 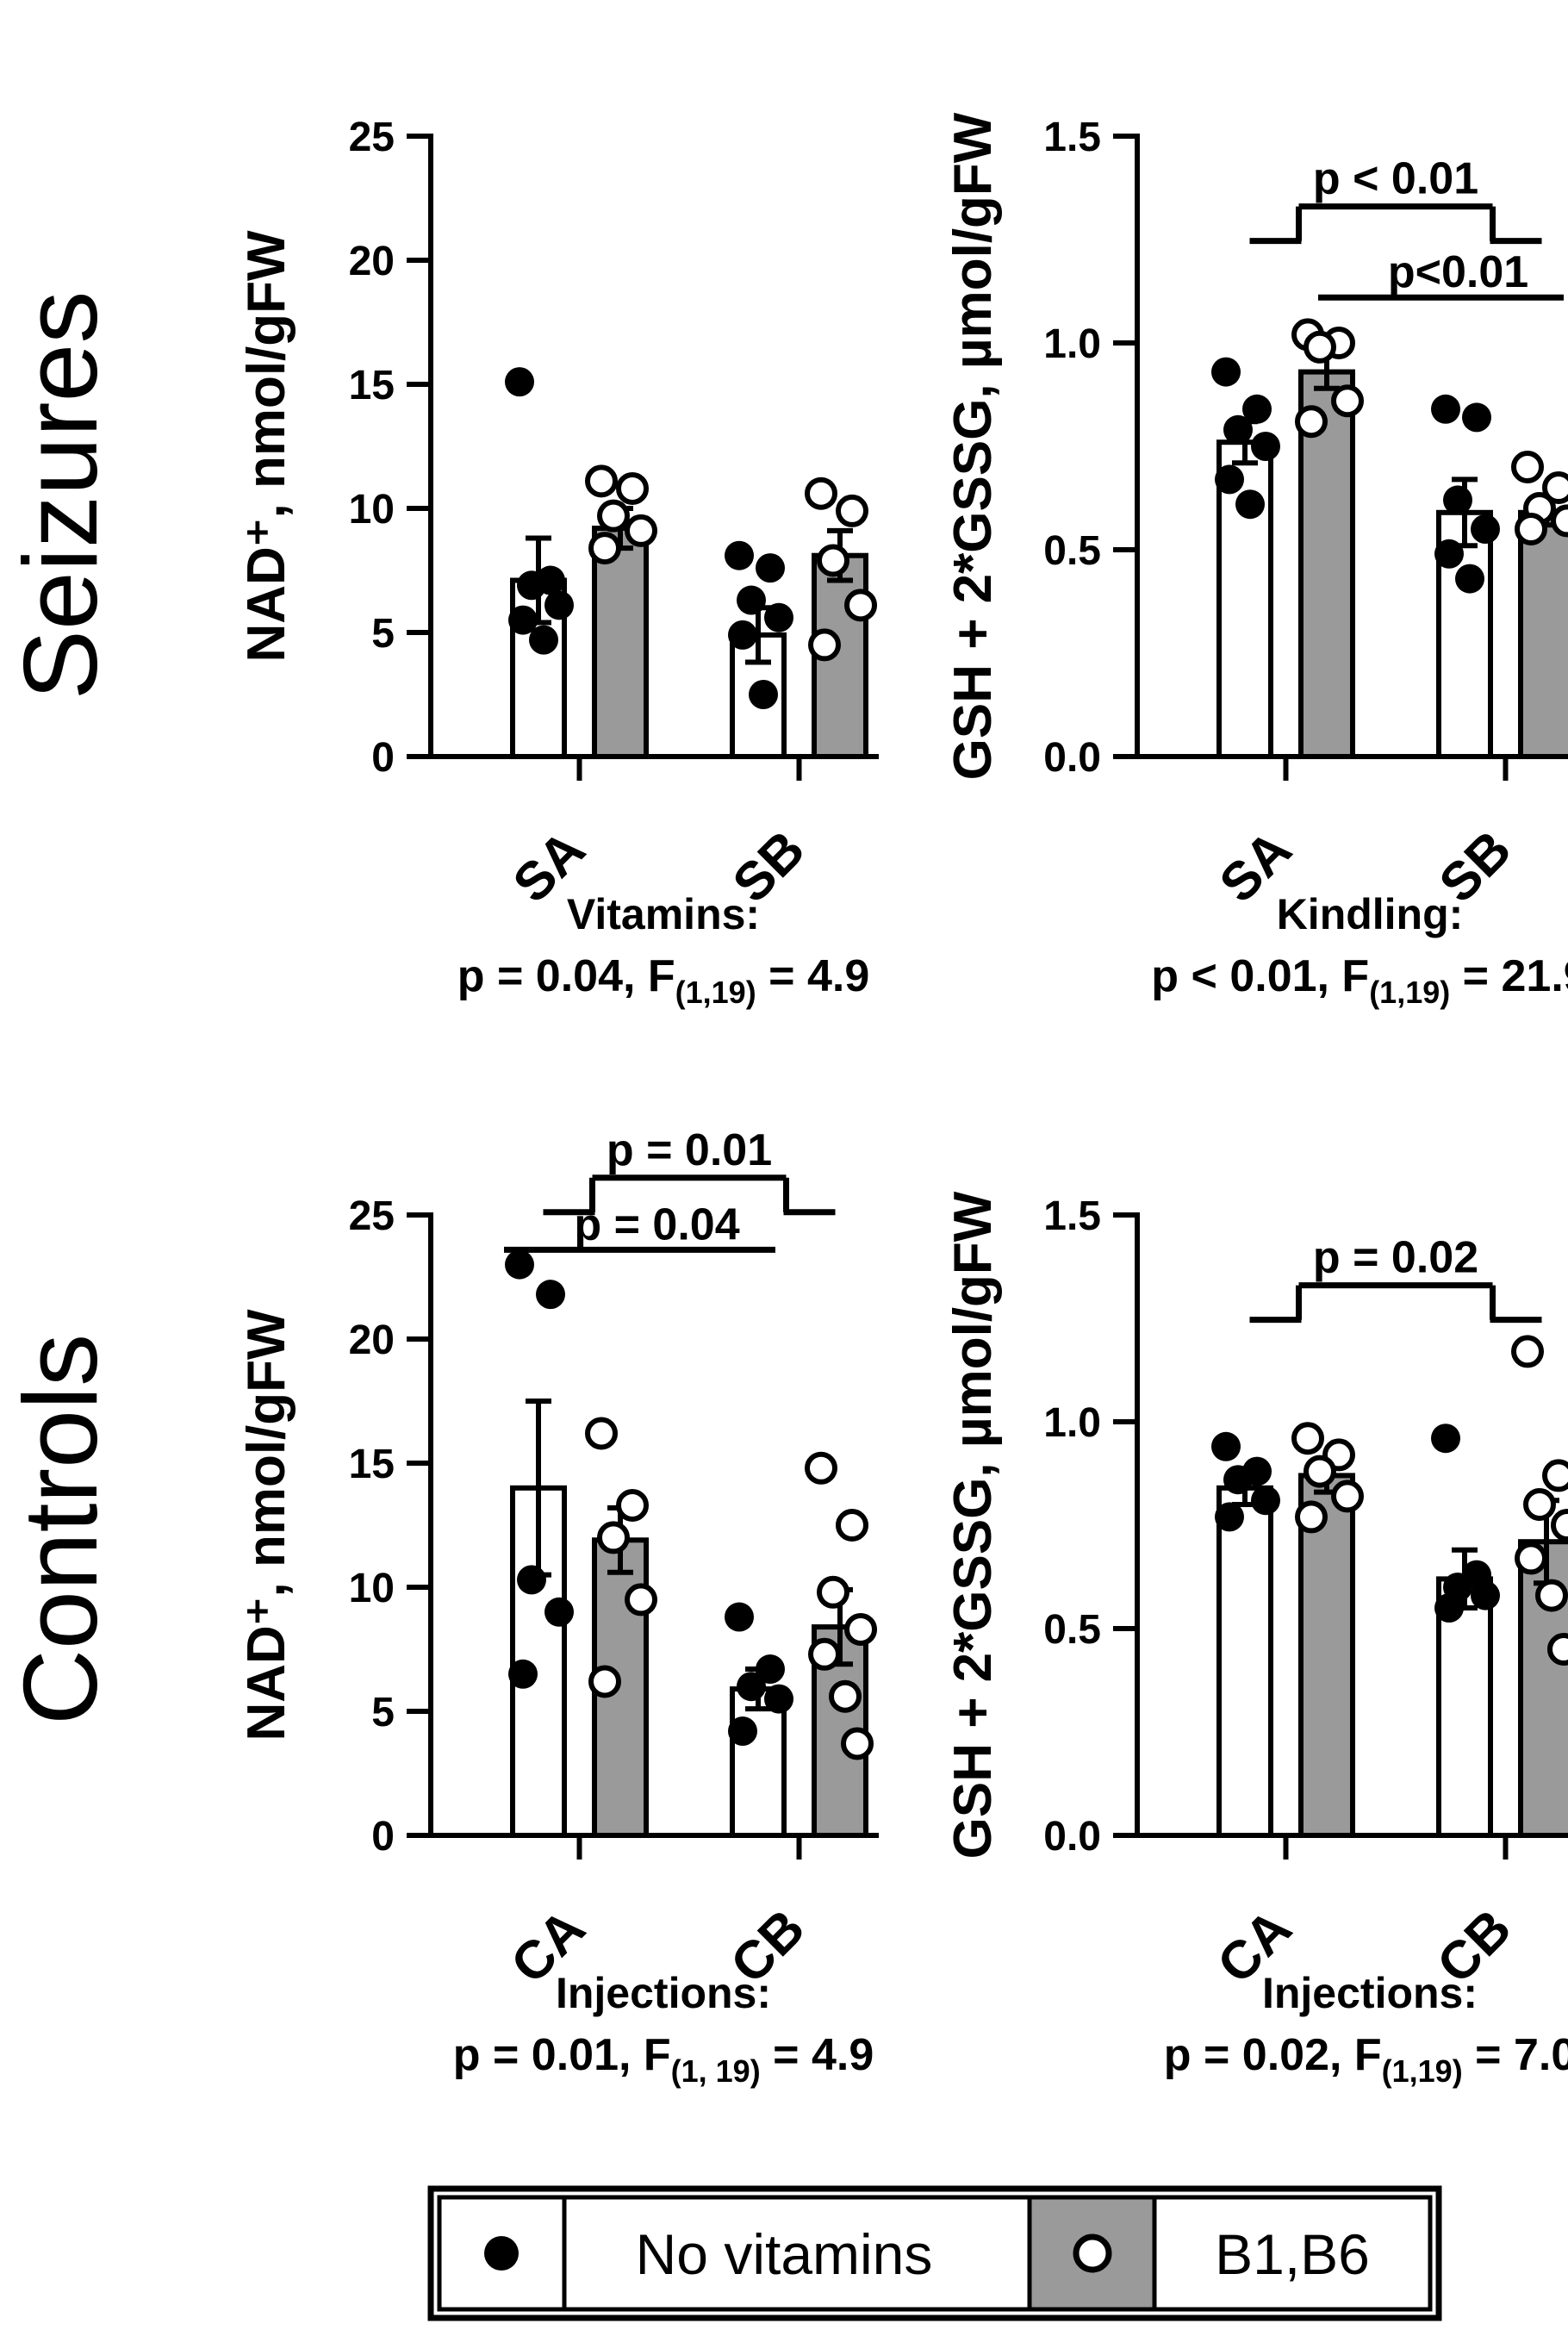 What do you see at coordinates (1371, 914) in the screenshot?
I see `stat-factor-label: Kindling:` at bounding box center [1371, 914].